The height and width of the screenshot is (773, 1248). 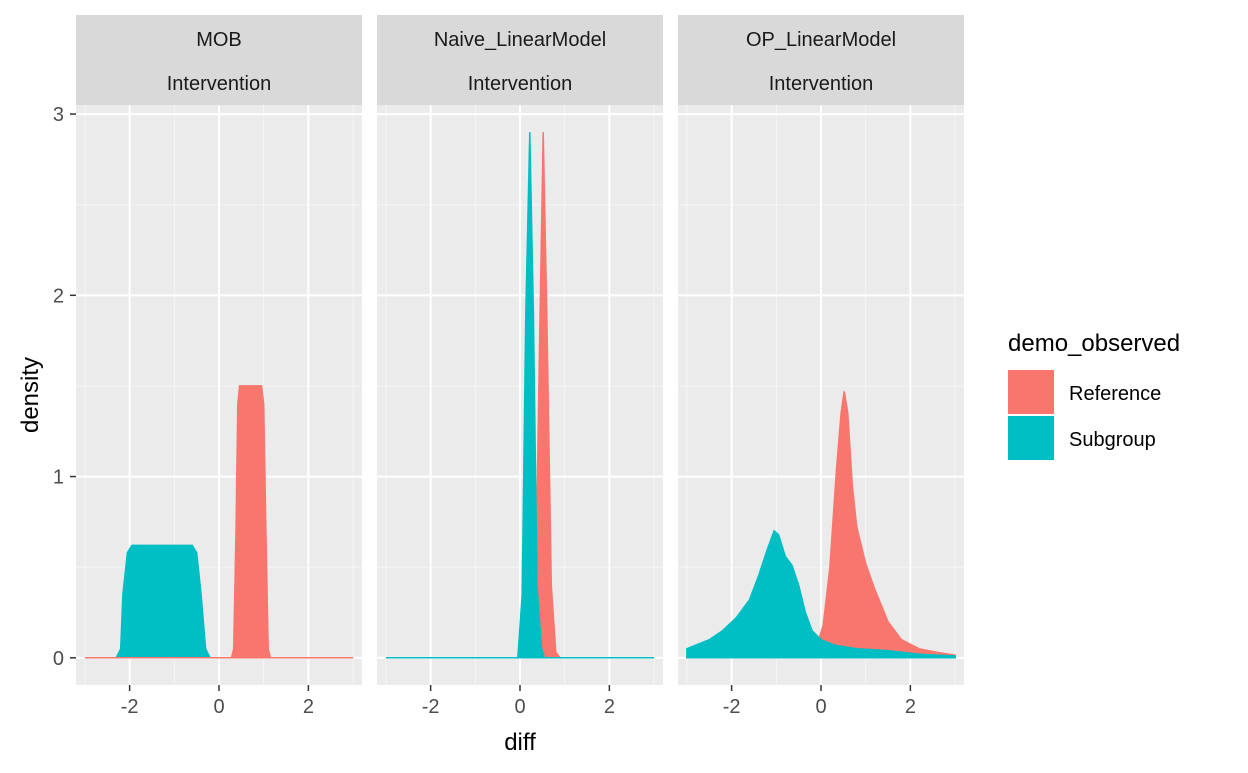 What do you see at coordinates (1094, 343) in the screenshot?
I see `legend-title: demo_observed` at bounding box center [1094, 343].